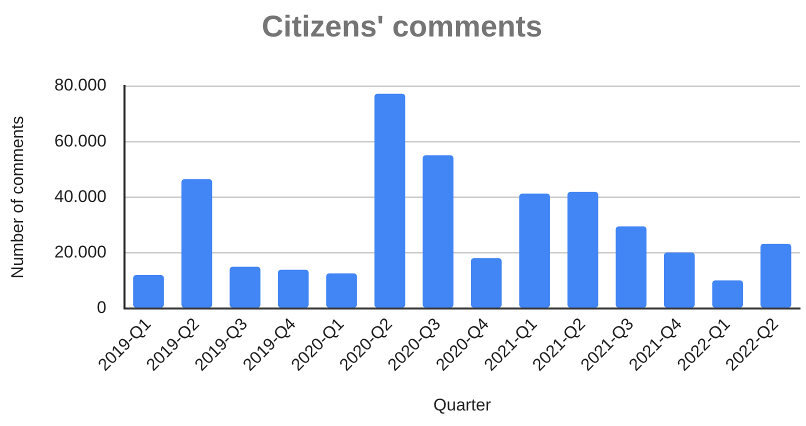  What do you see at coordinates (80, 140) in the screenshot?
I see `y-tick-label: 60.000` at bounding box center [80, 140].